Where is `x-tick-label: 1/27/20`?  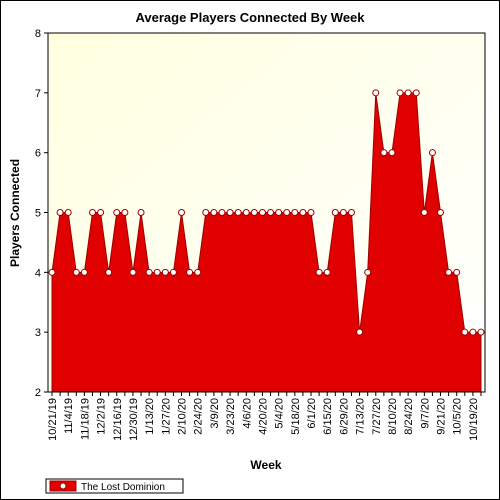 x-tick-label: 1/27/20 is located at coordinates (166, 416).